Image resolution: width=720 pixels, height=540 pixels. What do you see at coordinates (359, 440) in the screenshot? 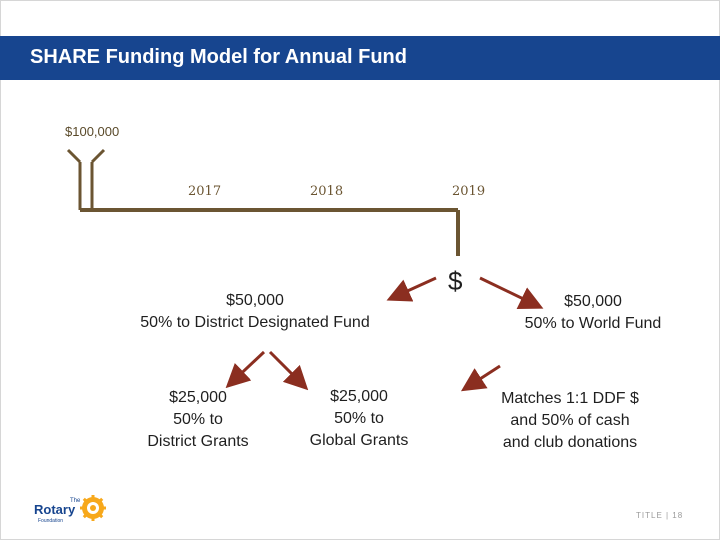
I see `global-grants-line2: Global Grants` at bounding box center [359, 440].